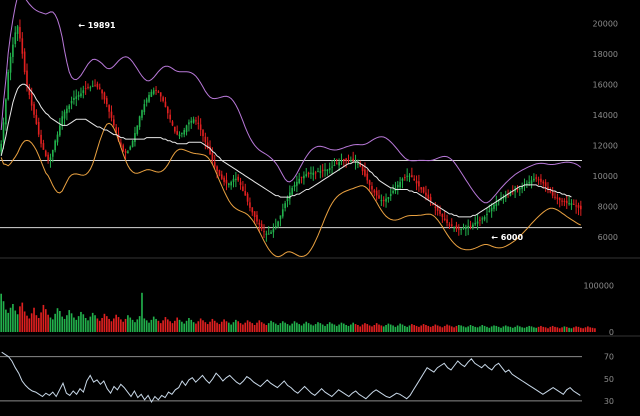 This screenshot has height=416, width=640. What do you see at coordinates (611, 332) in the screenshot?
I see `volume-y-tick-label: 0` at bounding box center [611, 332].